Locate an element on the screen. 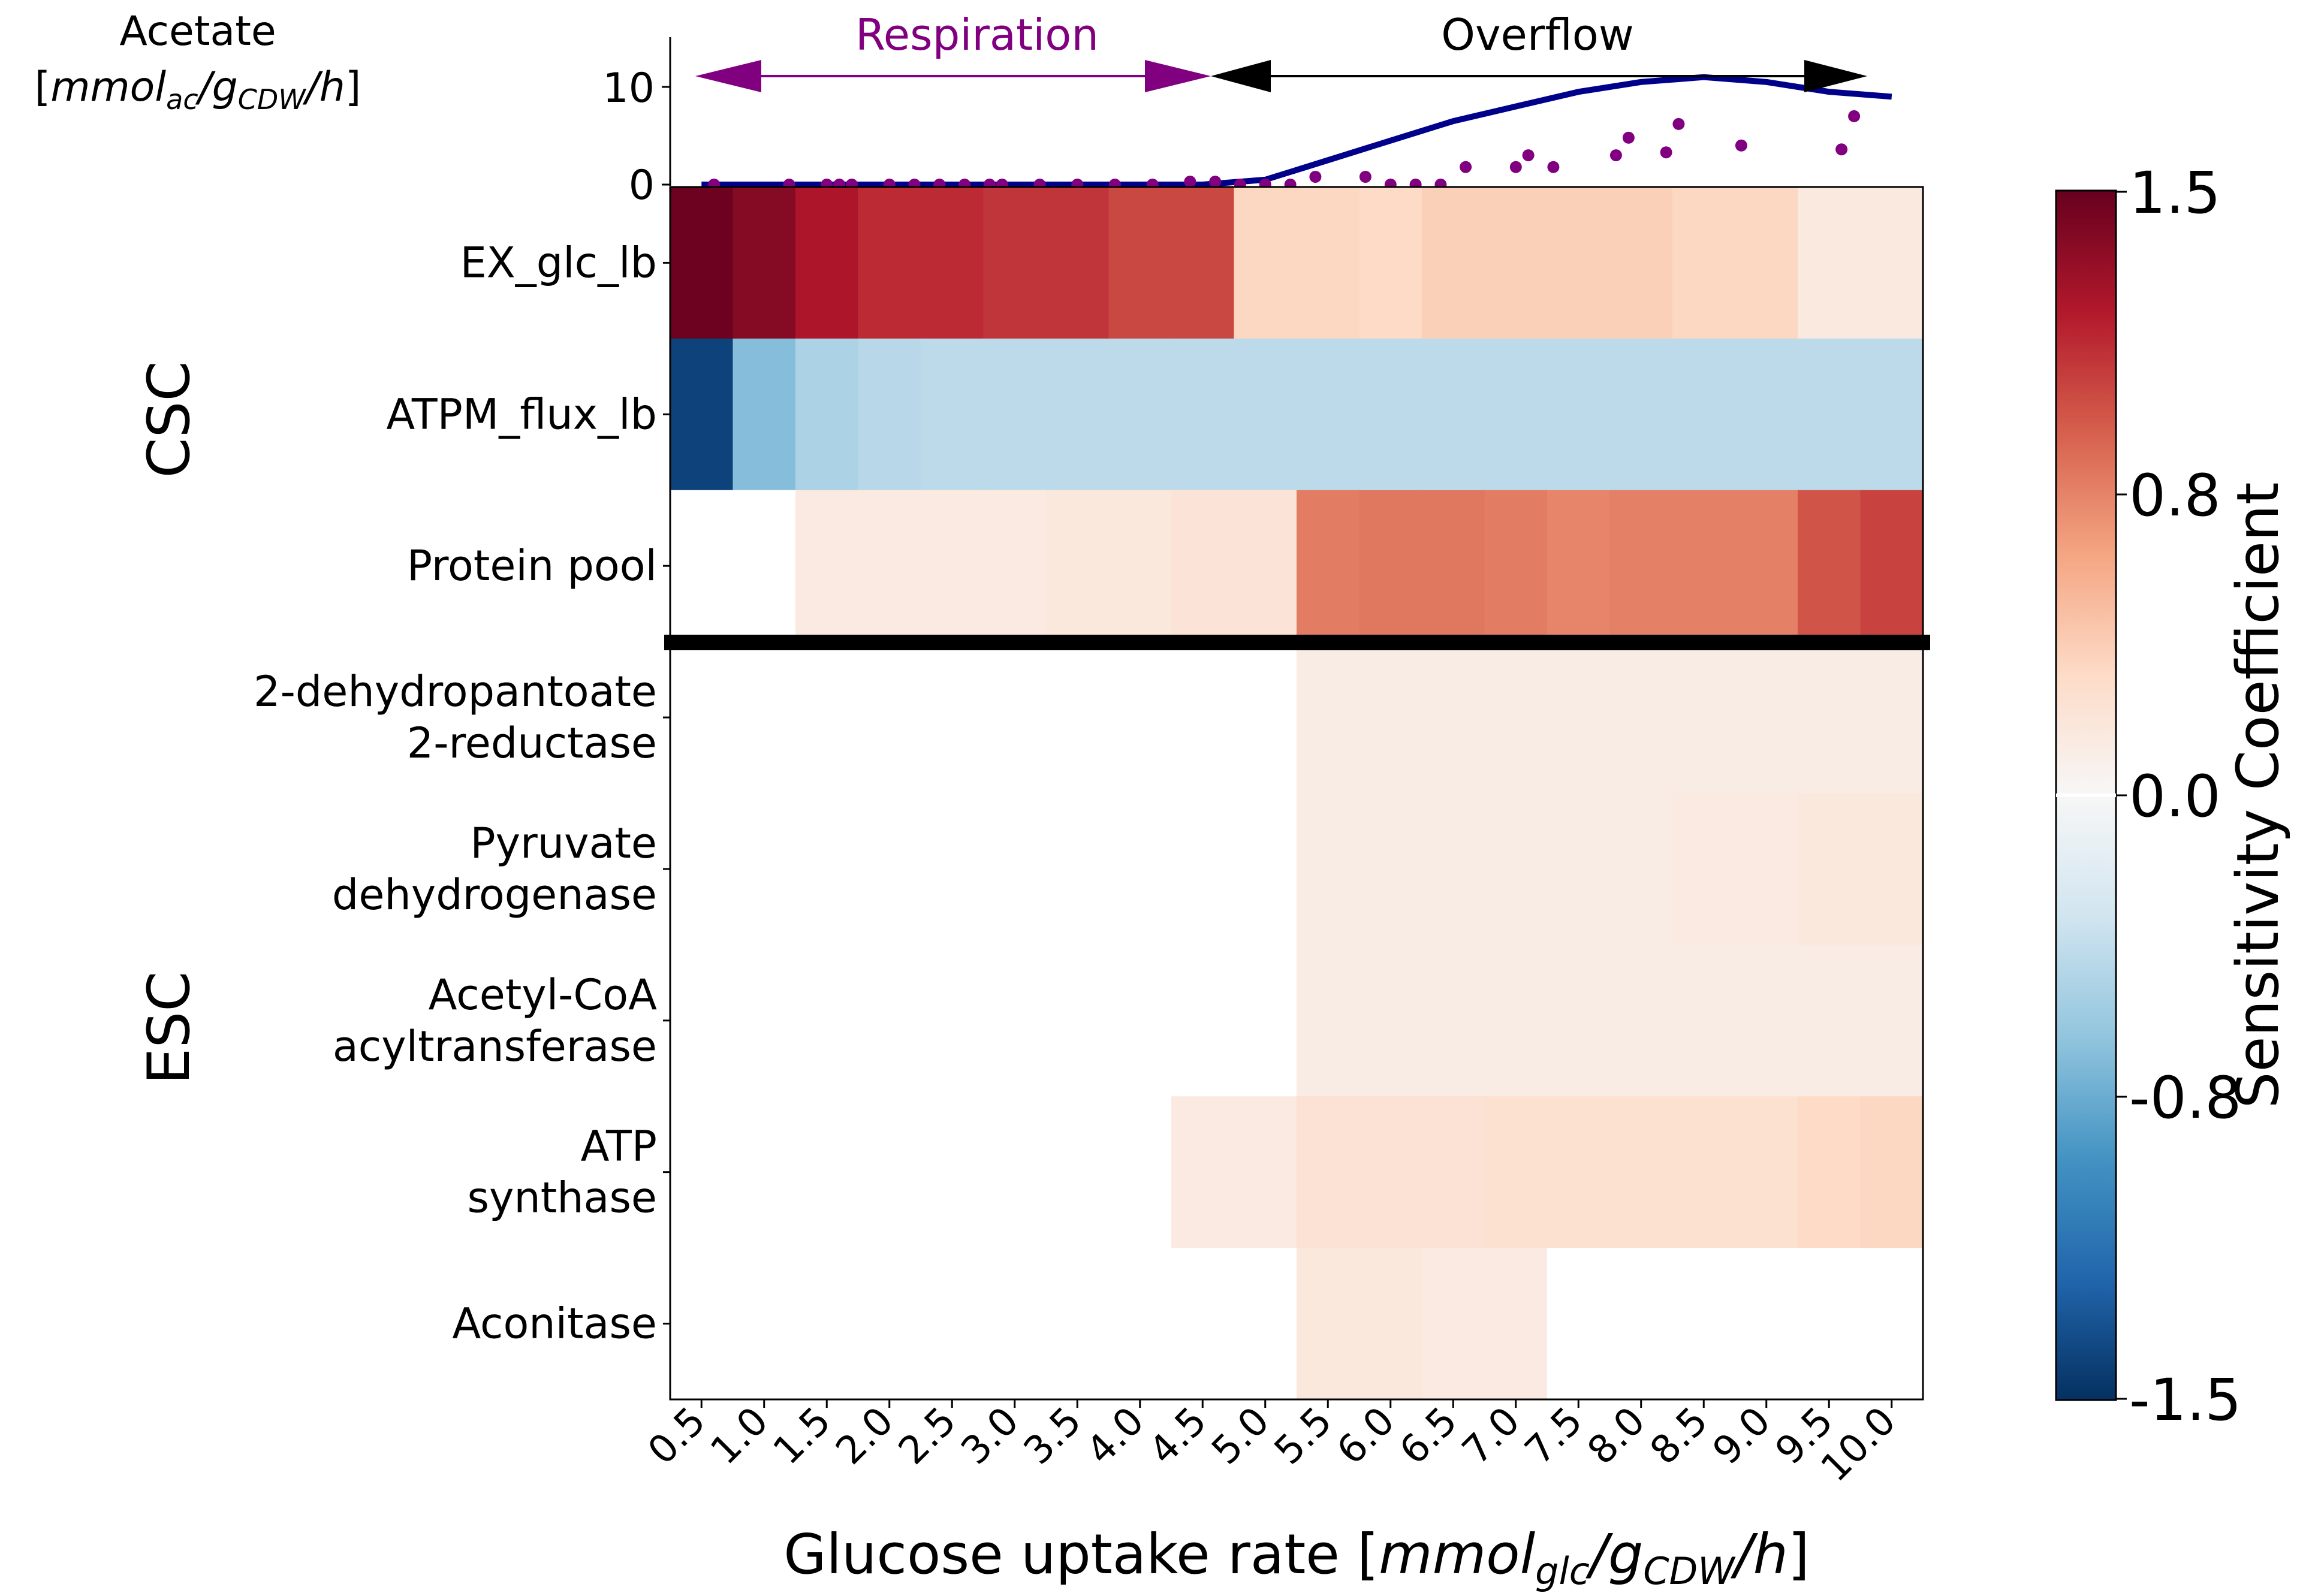 The width and height of the screenshot is (2306, 1596). x-tick-label: 1.0 is located at coordinates (740, 1436).